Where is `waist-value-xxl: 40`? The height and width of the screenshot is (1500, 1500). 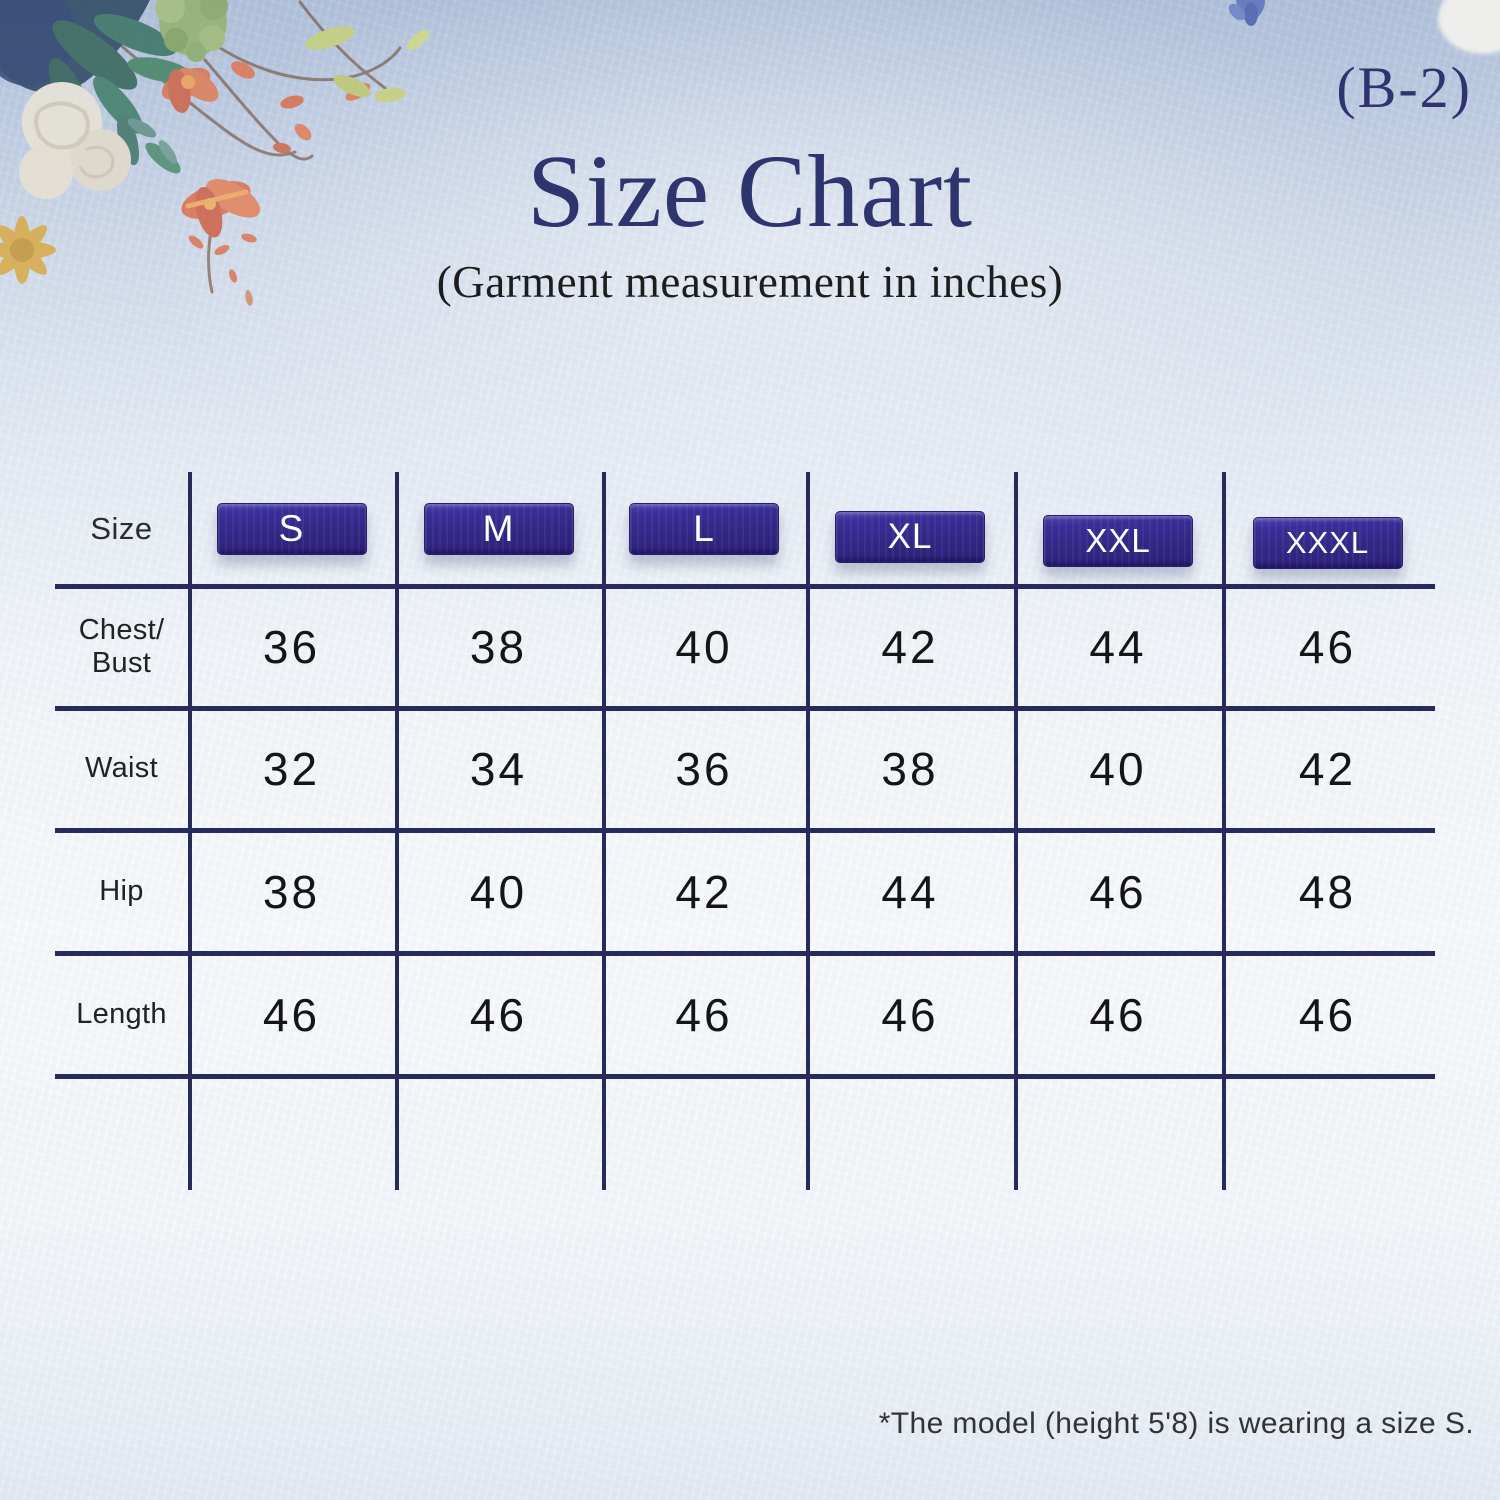
waist-value-xxl: 40 is located at coordinates (1118, 769).